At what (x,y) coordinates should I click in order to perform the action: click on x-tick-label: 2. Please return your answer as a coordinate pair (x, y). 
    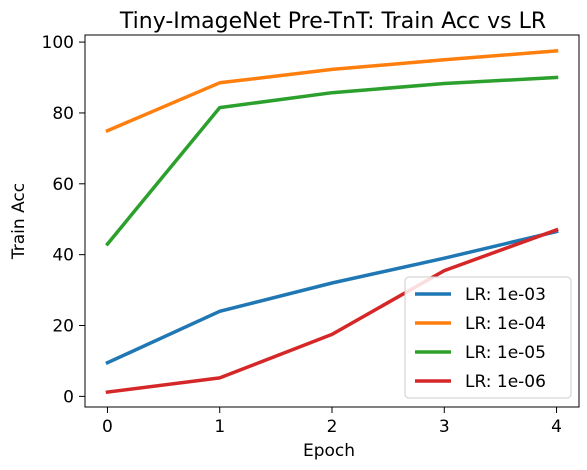
    Looking at the image, I should click on (332, 427).